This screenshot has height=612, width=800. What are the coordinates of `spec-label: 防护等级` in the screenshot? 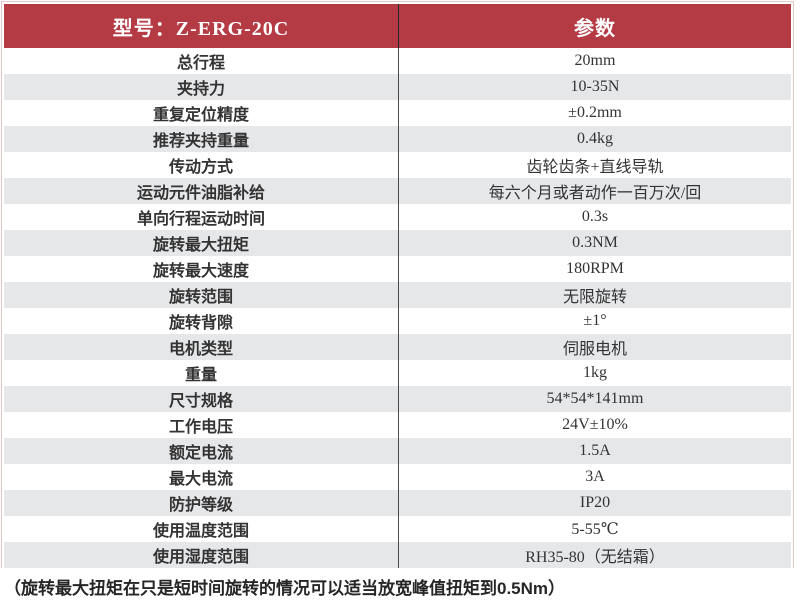 It's located at (201, 503).